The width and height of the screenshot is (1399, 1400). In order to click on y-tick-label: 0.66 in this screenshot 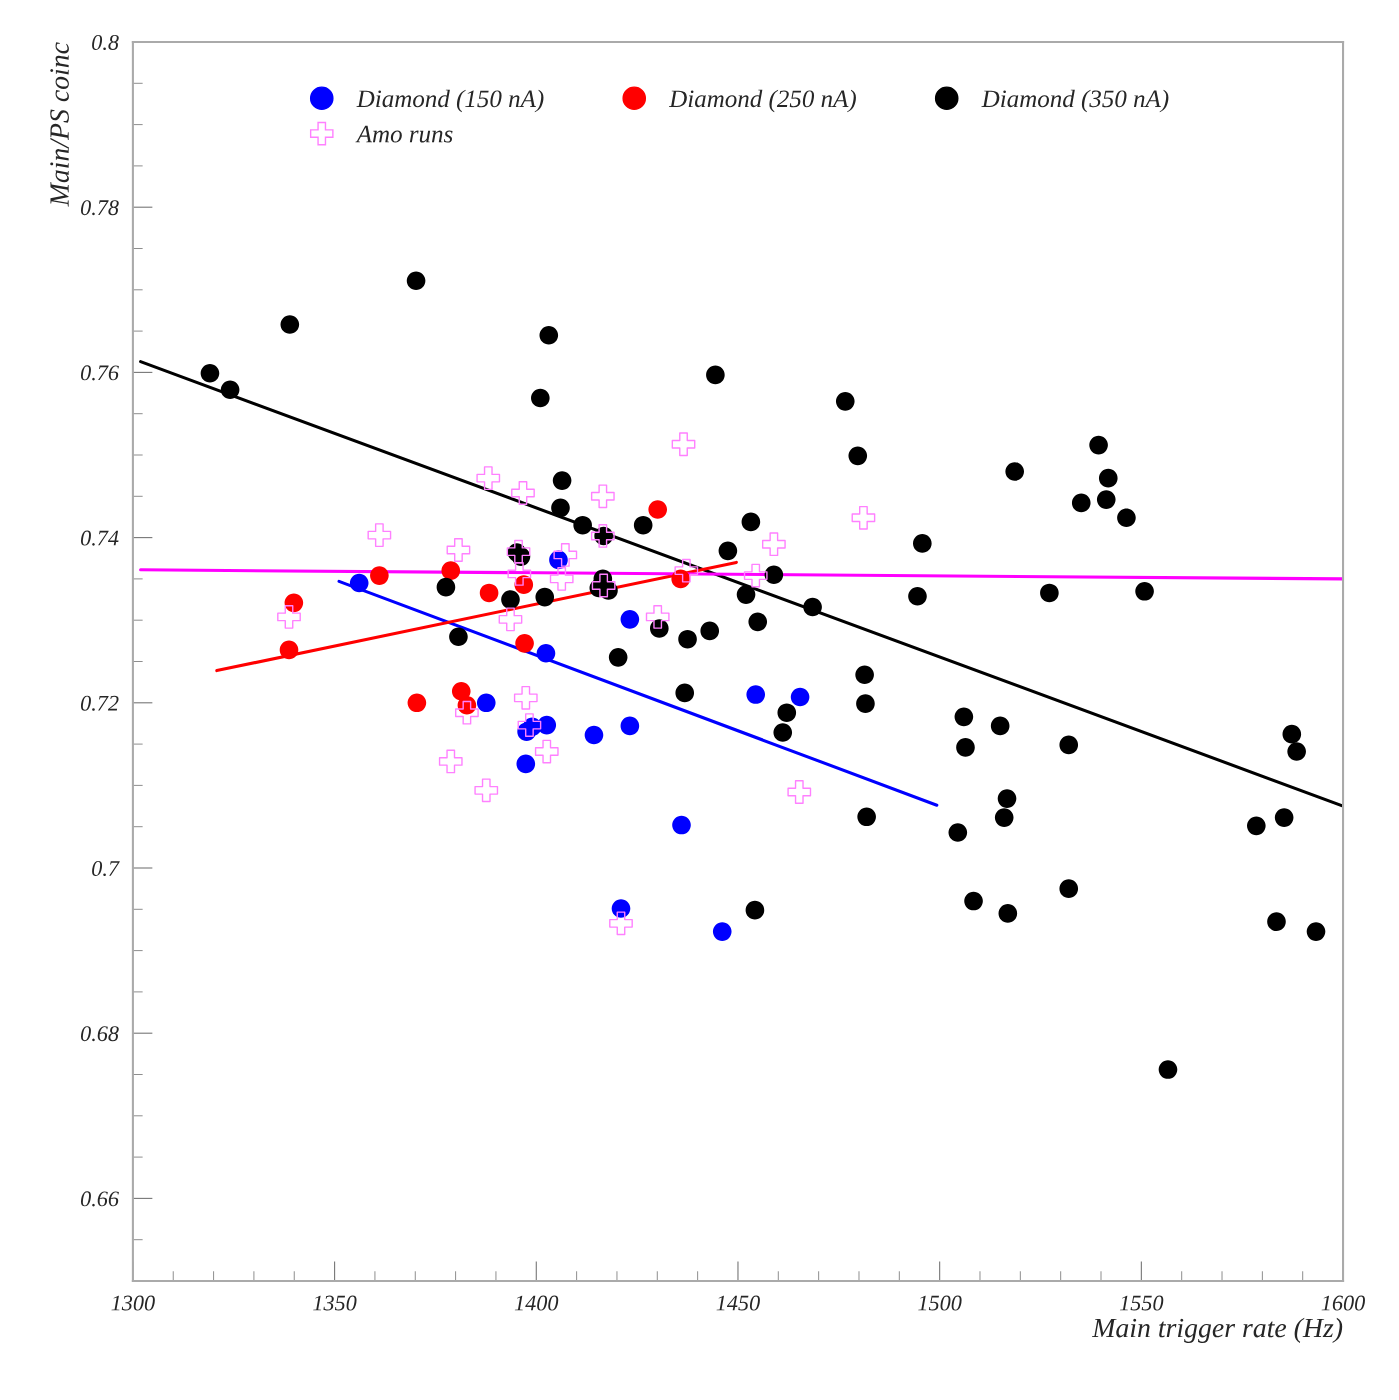, I will do `click(99, 1199)`.